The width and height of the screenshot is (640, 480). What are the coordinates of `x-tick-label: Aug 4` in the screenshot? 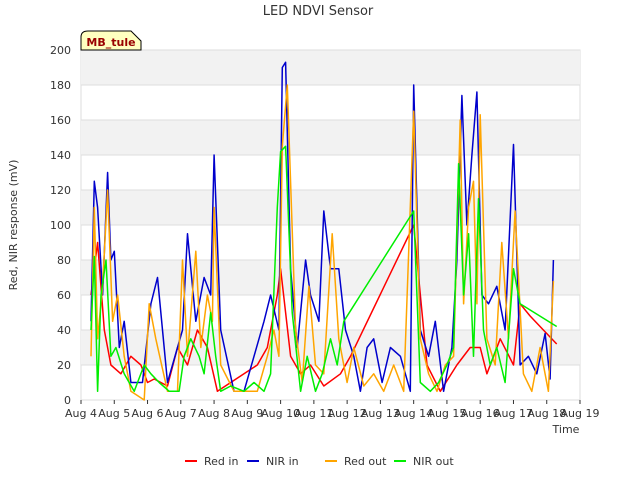 It's located at (81, 413).